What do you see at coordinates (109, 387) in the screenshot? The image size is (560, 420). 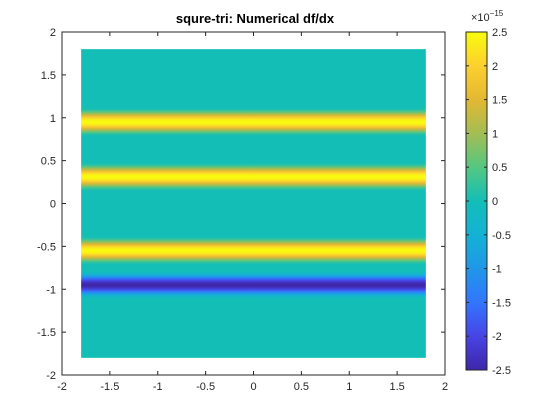 I see `x-tick-label: -1.5` at bounding box center [109, 387].